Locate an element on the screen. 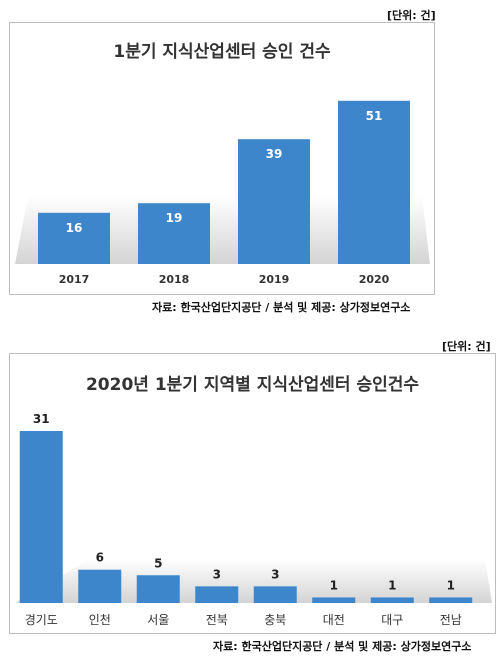  data-label-경기도: 31 is located at coordinates (41, 419).